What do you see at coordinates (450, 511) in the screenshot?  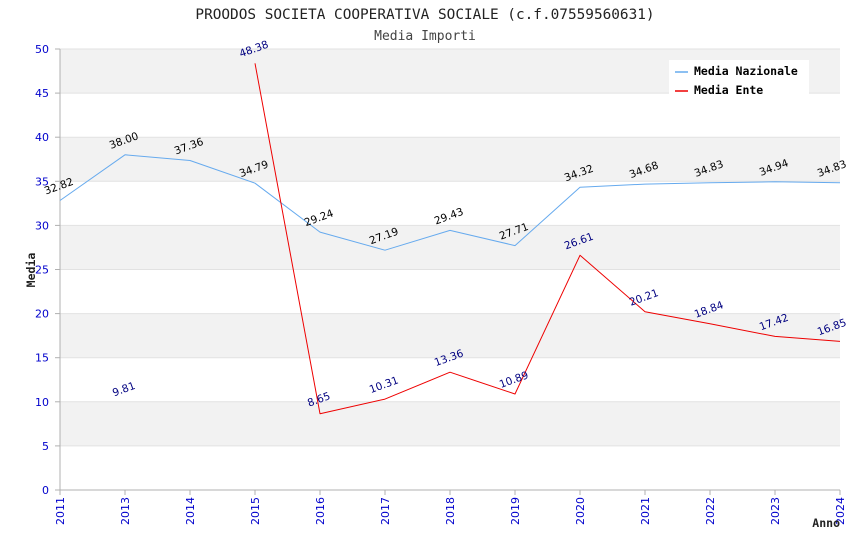 I see `x-tick-label: 2018` at bounding box center [450, 511].